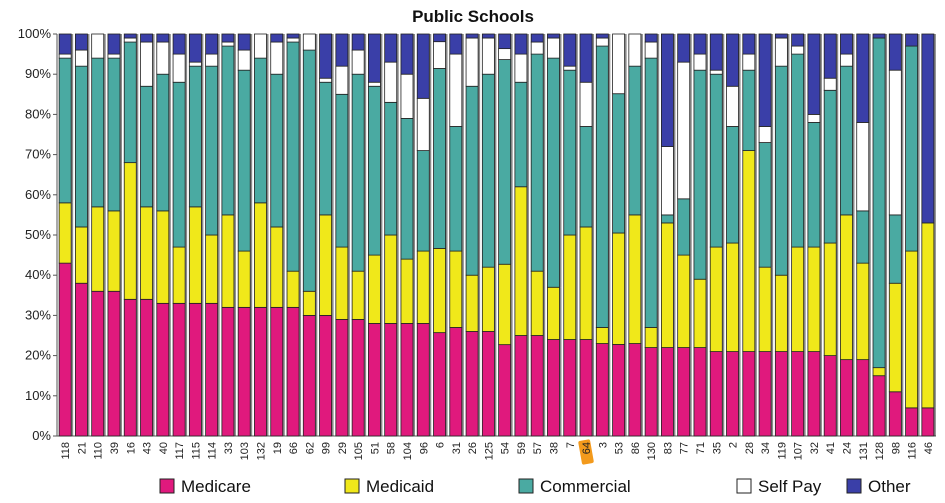 This screenshot has height=503, width=945. Describe the element at coordinates (66, 451) in the screenshot. I see `x-tick-label: 118` at that location.